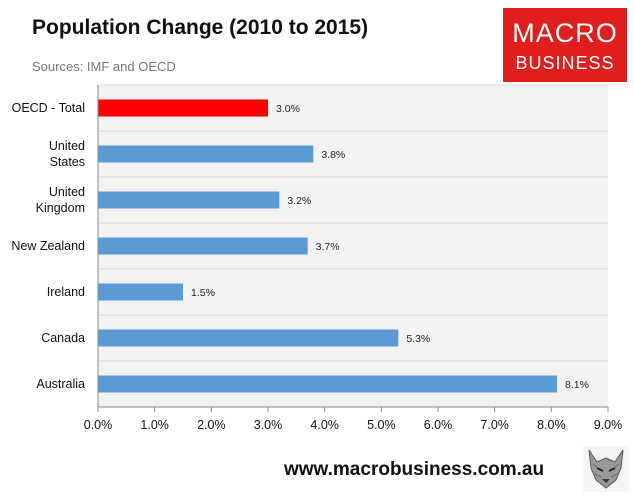  I want to click on data-label: 3.7%, so click(328, 247).